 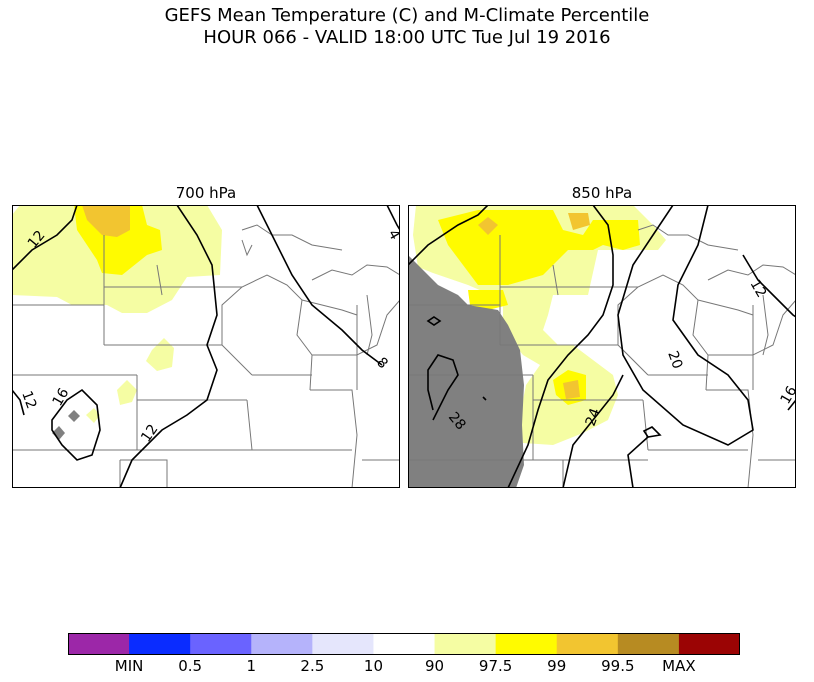 I want to click on contour-label: 20, so click(x=674, y=360).